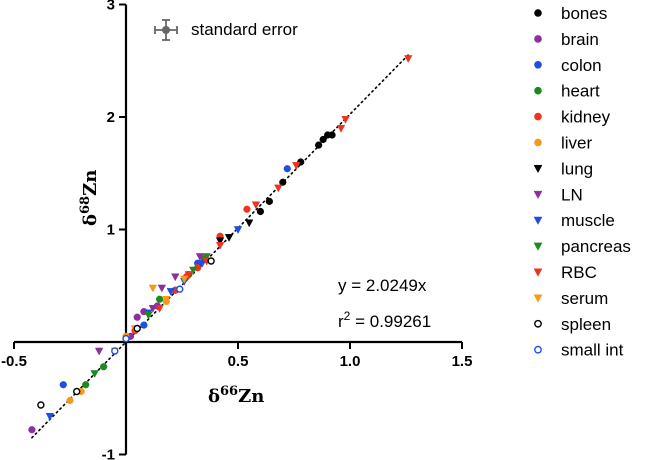 This screenshot has width=650, height=460. Describe the element at coordinates (538, 116) in the screenshot. I see `legend-marker-kidney` at that location.